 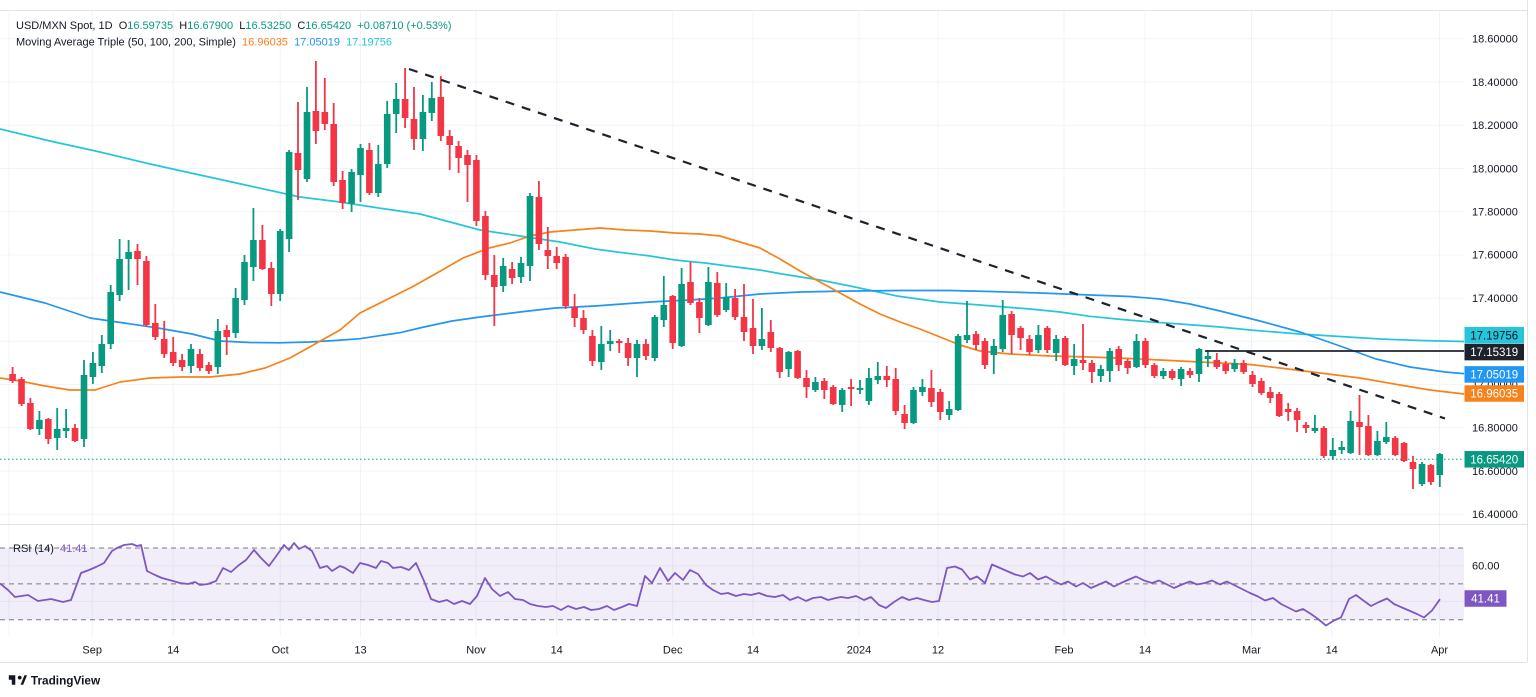 What do you see at coordinates (1064, 651) in the screenshot?
I see `svg-text: Feb` at bounding box center [1064, 651].